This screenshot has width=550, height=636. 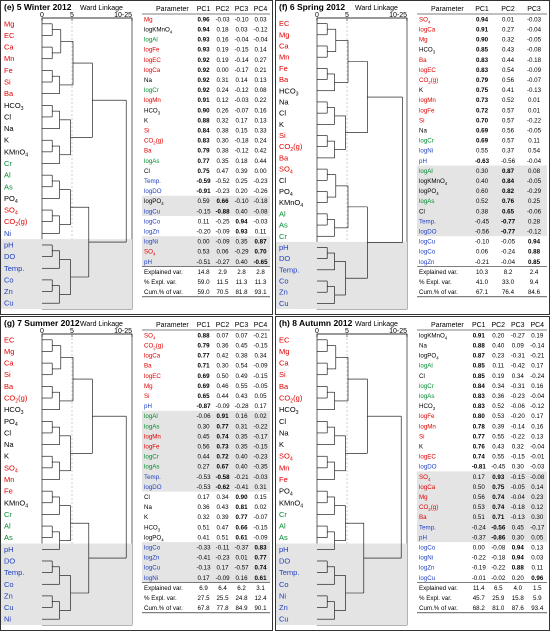 I want to click on dendrogram-leaf-label: SO4, so click(x=11, y=211).